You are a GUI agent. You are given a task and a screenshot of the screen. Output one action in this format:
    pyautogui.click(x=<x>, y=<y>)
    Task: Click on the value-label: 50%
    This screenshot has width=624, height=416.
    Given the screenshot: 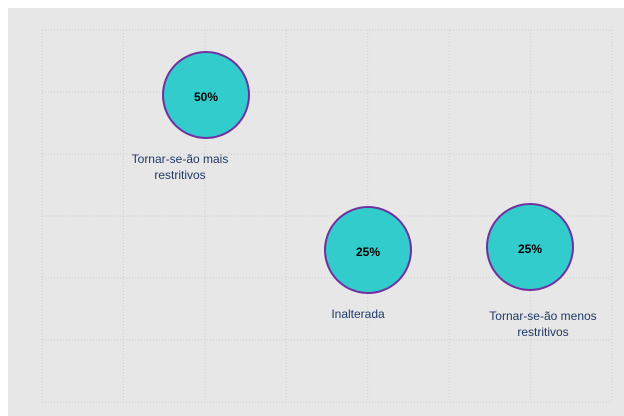 What is the action you would take?
    pyautogui.click(x=206, y=97)
    